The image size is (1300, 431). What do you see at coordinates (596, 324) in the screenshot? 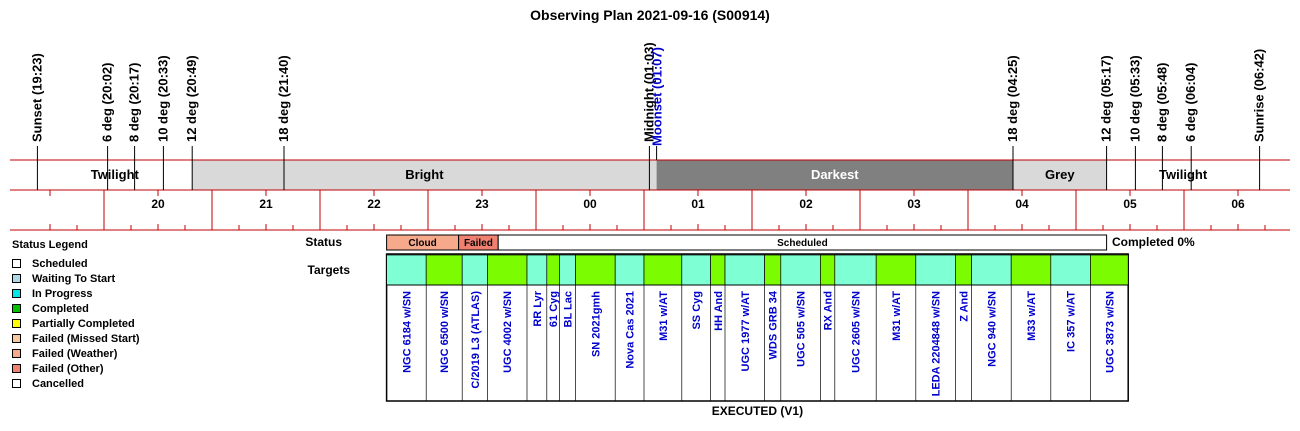
I see `target-name: SN 2021gmh` at bounding box center [596, 324].